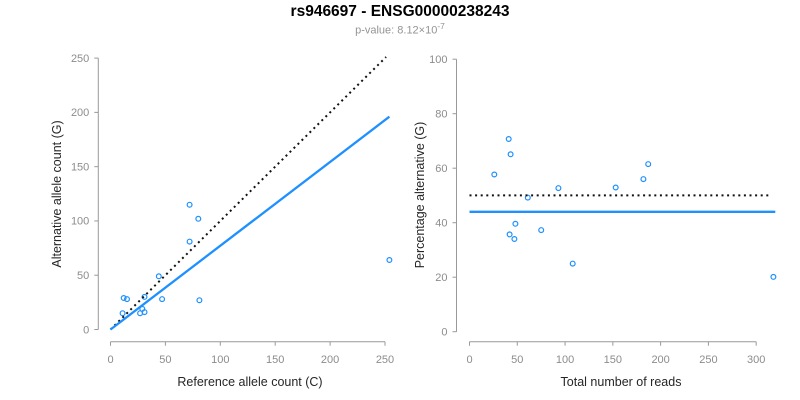 The width and height of the screenshot is (800, 400). Describe the element at coordinates (250, 382) in the screenshot. I see `left-xaxis-title: Reference allele count (C)` at that location.